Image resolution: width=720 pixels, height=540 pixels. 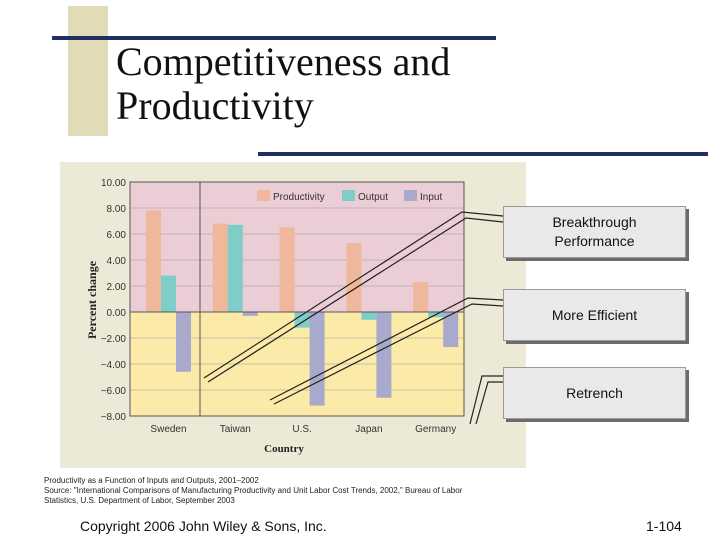 I want to click on top-accent-line, so click(x=274, y=38).